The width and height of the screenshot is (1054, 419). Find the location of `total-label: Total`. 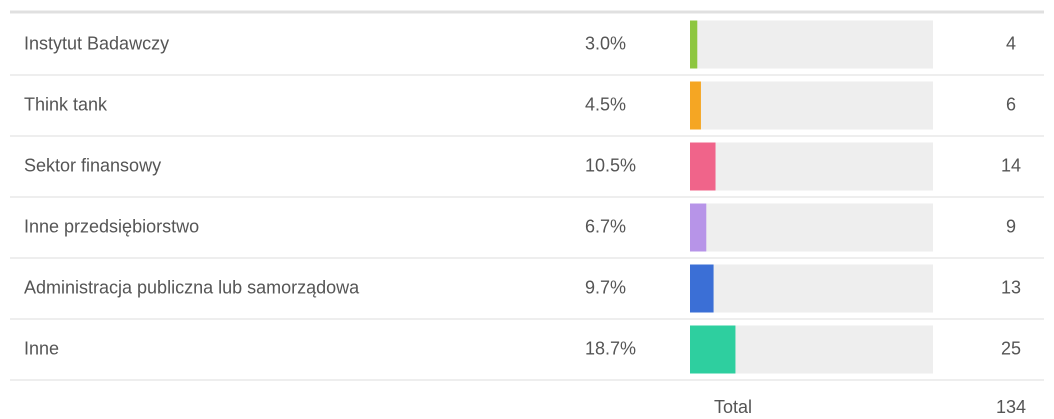

total-label: Total is located at coordinates (733, 407).